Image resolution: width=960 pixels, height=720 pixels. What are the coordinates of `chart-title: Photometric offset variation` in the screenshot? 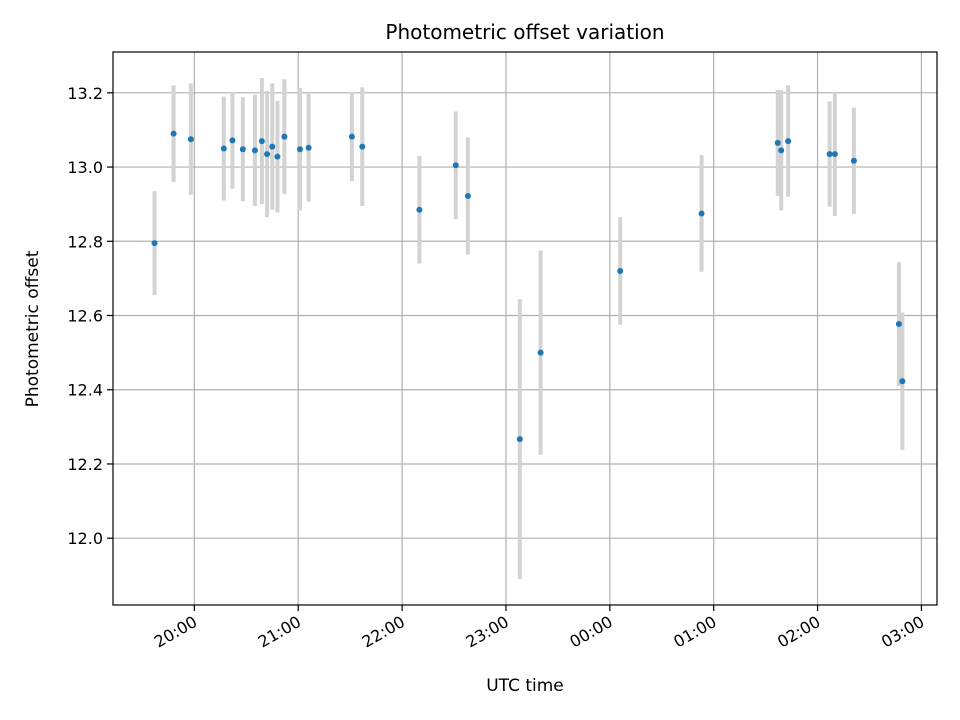 It's located at (524, 32).